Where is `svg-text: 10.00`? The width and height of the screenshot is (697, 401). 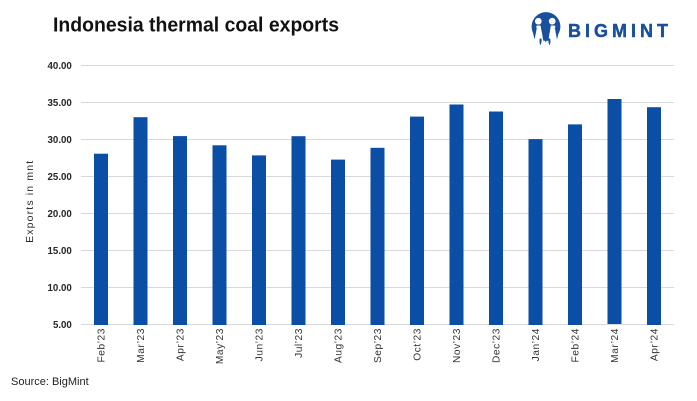 svg-text: 10.00 is located at coordinates (60, 288).